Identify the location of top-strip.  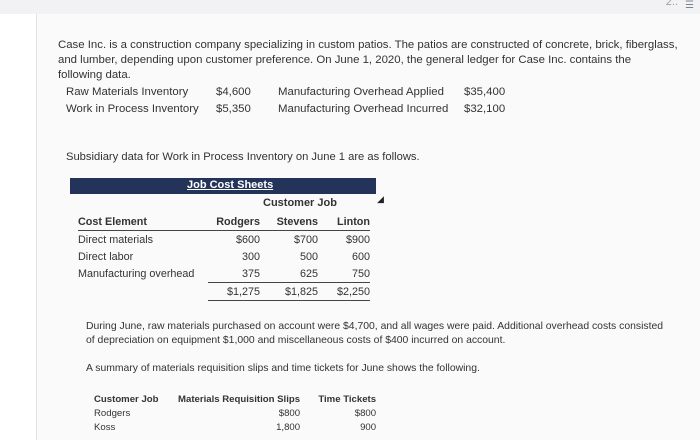
(350, 7).